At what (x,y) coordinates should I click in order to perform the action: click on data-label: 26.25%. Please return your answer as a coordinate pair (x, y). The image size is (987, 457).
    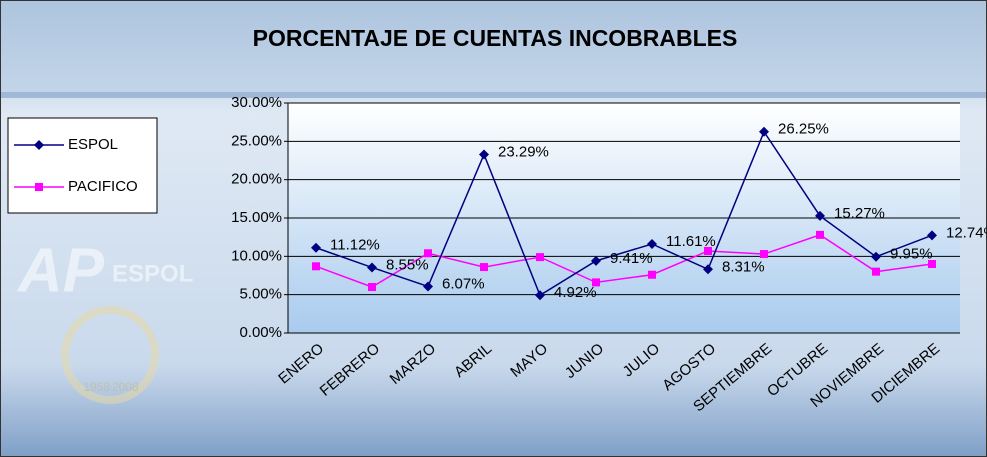
    Looking at the image, I should click on (803, 129).